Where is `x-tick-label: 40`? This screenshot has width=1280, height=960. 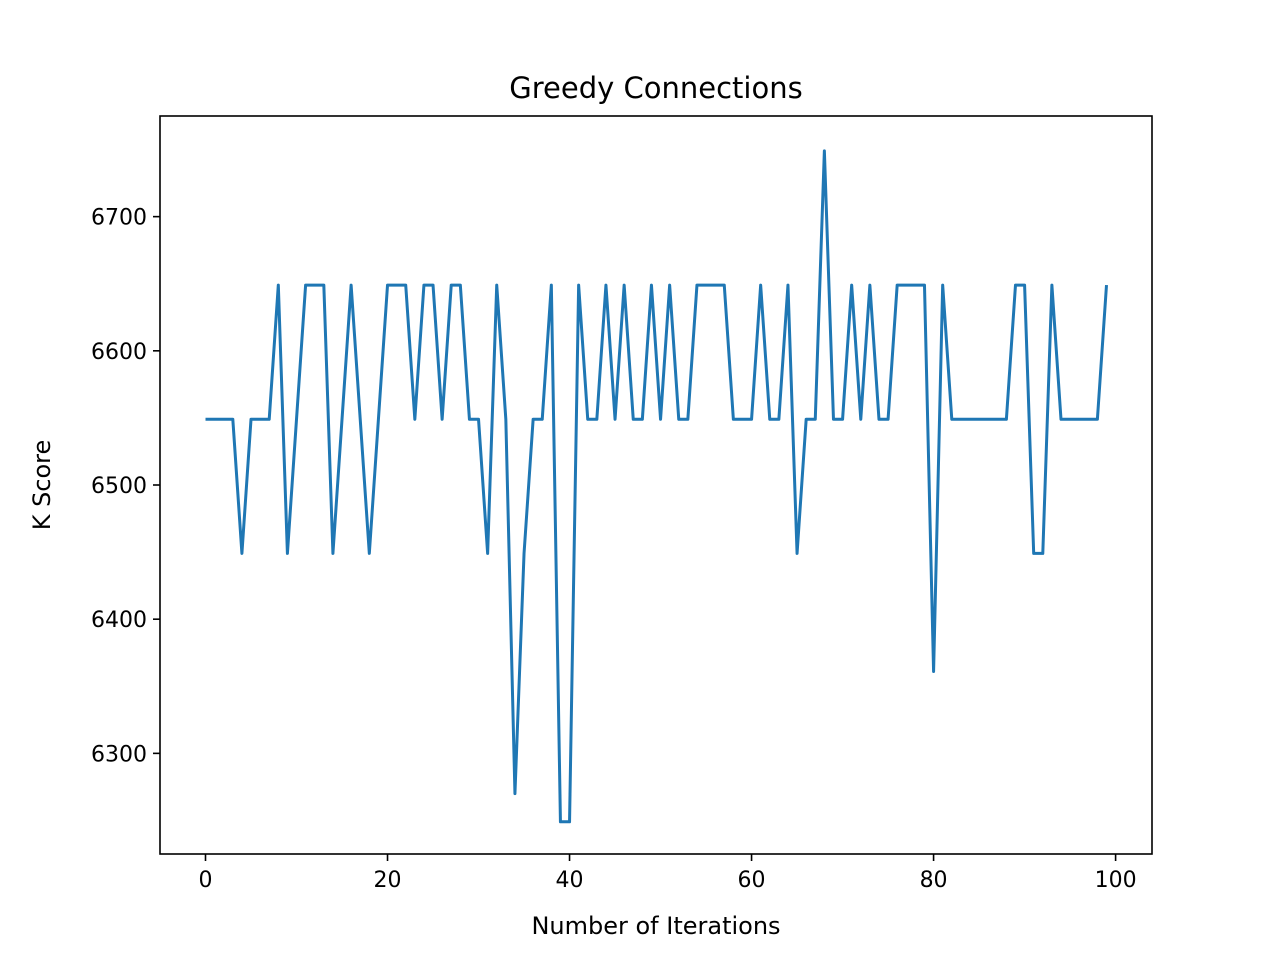 x-tick-label: 40 is located at coordinates (570, 880).